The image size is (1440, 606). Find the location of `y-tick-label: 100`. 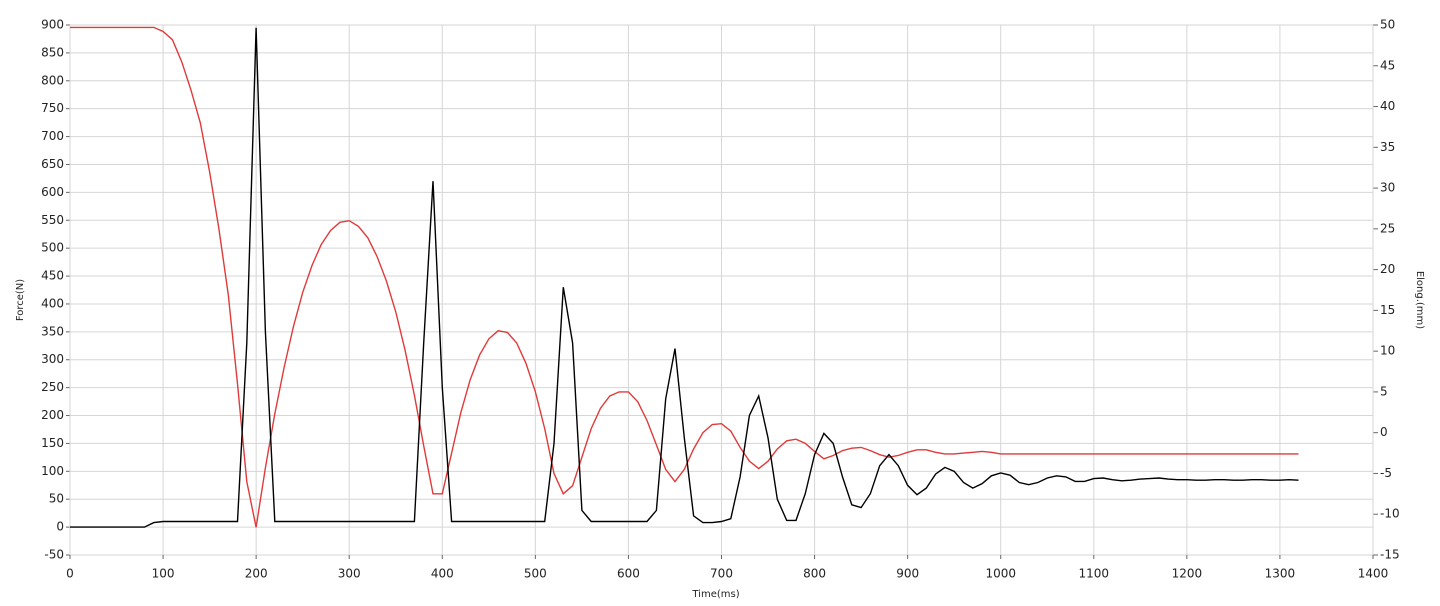

y-tick-label: 100 is located at coordinates (52, 471).